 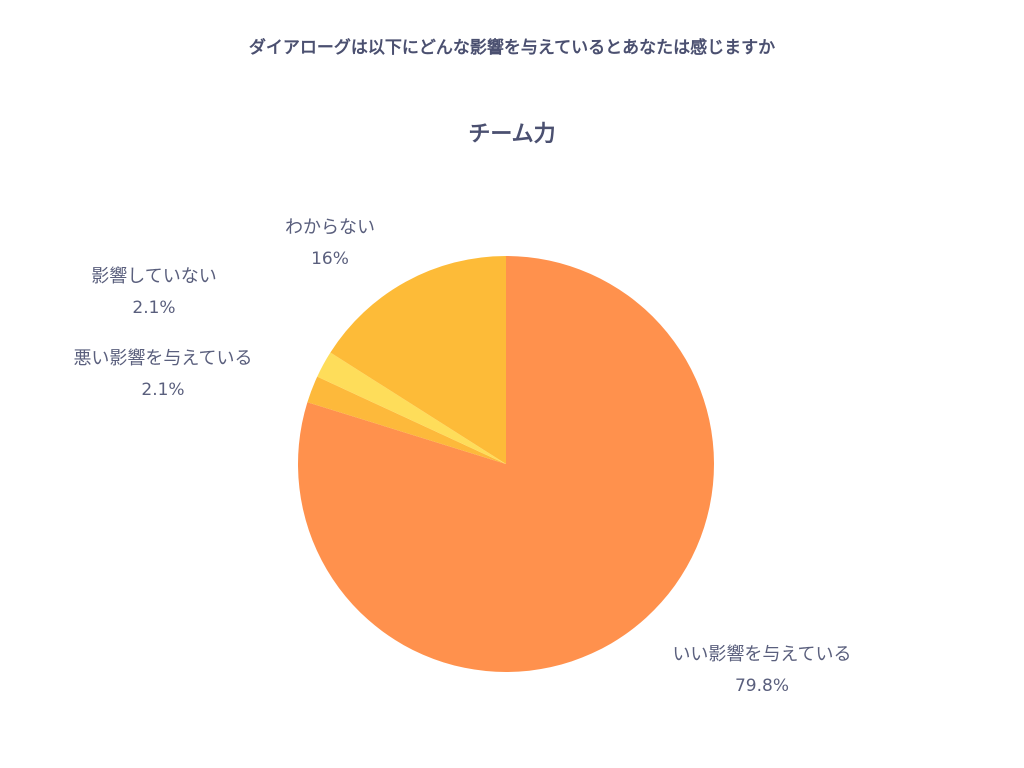 I want to click on chart-title: チーム力, so click(x=512, y=134).